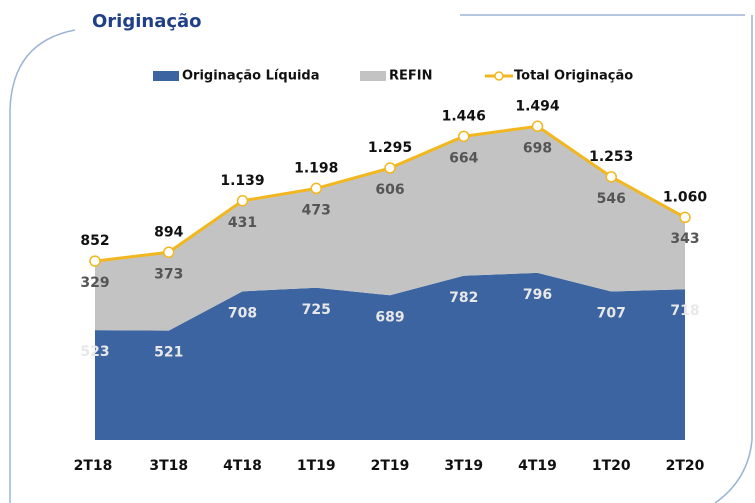  Describe the element at coordinates (684, 311) in the screenshot. I see `data-label: 718` at that location.